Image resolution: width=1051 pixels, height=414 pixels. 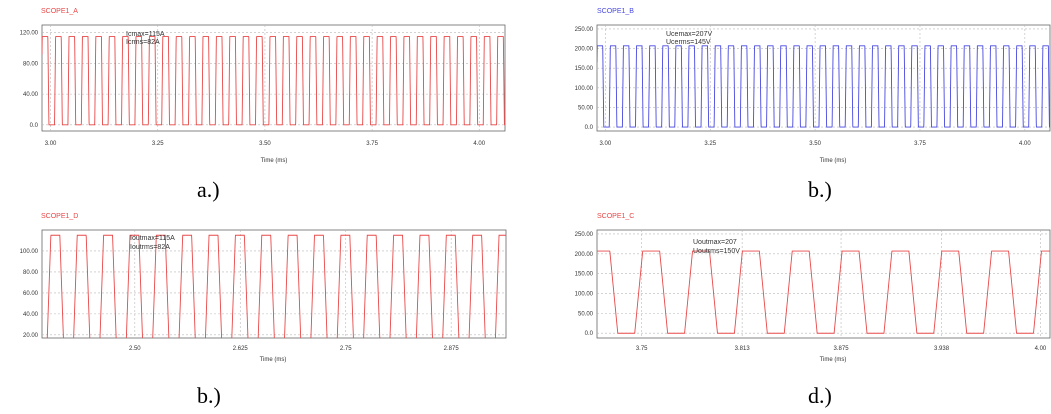 I want to click on scope-b-annotation-1: Ucemax=207V, so click(x=689, y=34).